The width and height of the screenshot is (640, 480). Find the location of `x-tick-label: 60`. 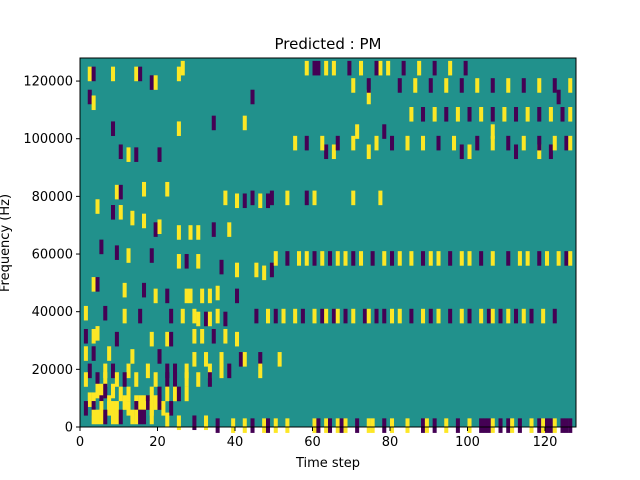

x-tick-label: 60 is located at coordinates (312, 442).